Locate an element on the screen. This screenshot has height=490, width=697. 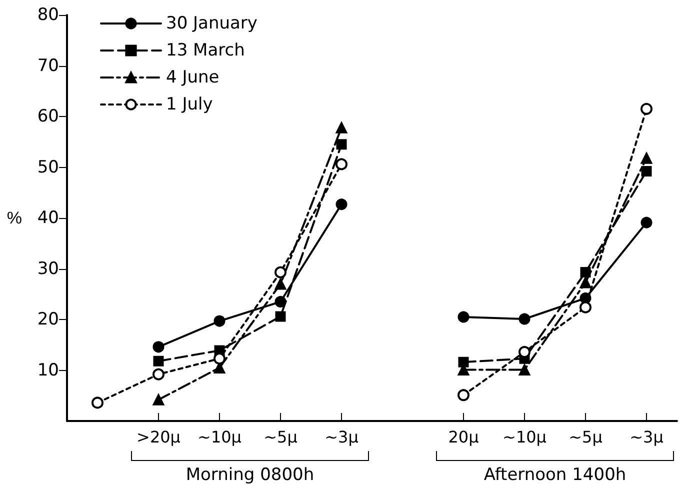
y-tick-label: 60 is located at coordinates (48, 116).